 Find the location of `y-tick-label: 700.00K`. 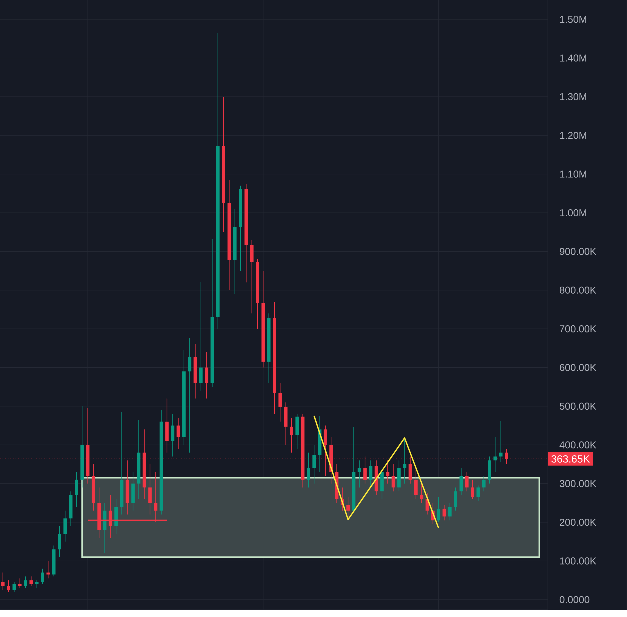

y-tick-label: 700.00K is located at coordinates (578, 329).